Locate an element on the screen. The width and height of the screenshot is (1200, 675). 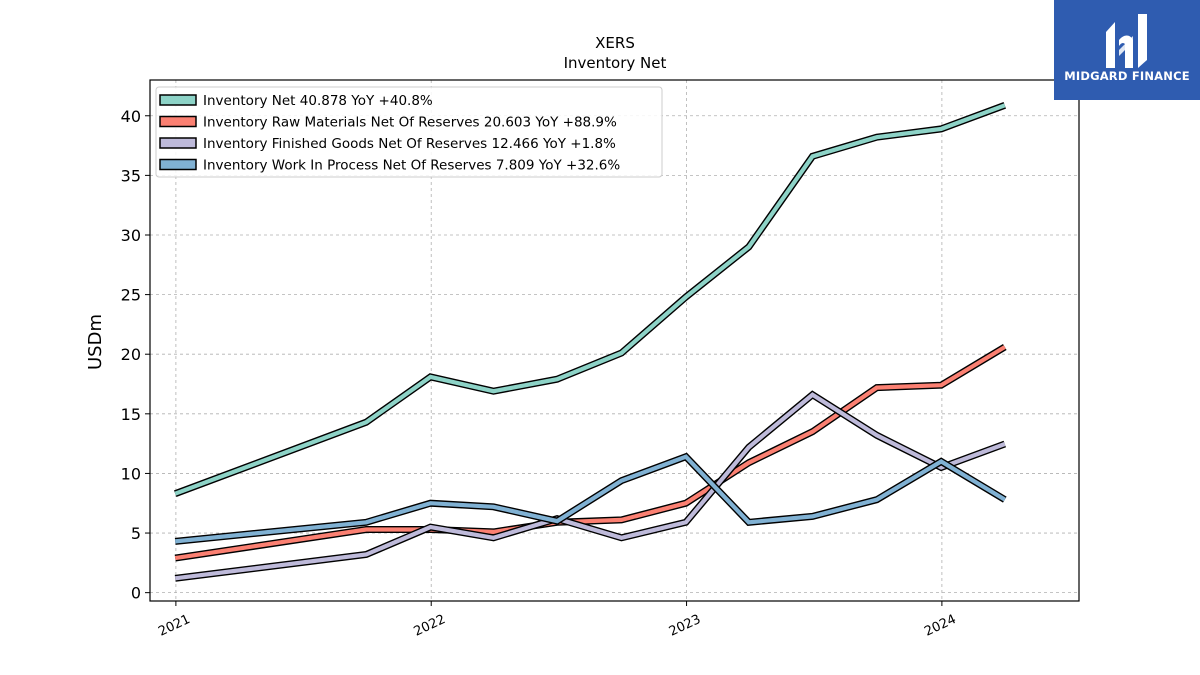
legend-box is located at coordinates (409, 132).